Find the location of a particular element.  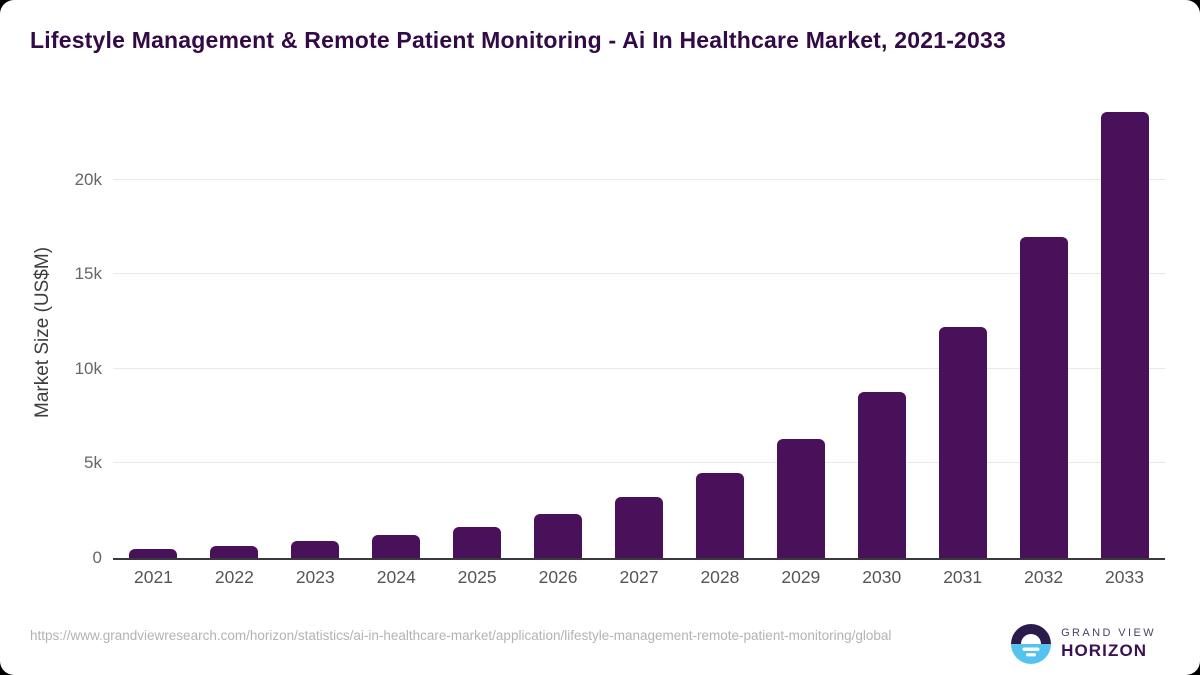

bar-slot-2029 is located at coordinates (800, 332).